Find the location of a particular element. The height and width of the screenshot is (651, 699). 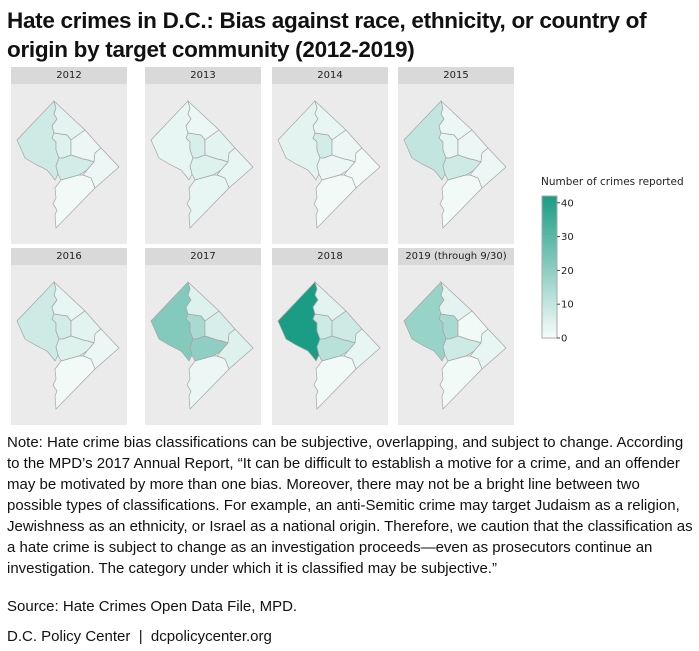

legend-tick-label: 10 is located at coordinates (567, 305).